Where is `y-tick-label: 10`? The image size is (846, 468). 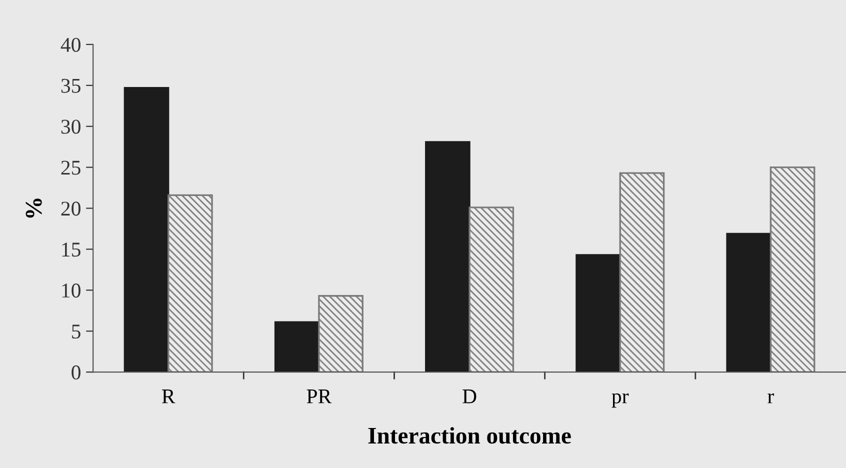
y-tick-label: 10 is located at coordinates (71, 291).